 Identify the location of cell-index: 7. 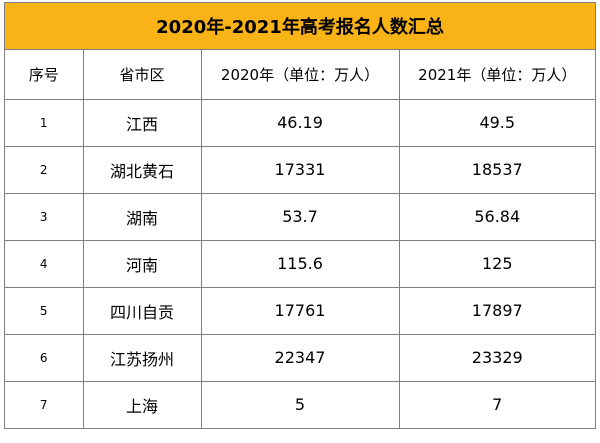
(44, 405).